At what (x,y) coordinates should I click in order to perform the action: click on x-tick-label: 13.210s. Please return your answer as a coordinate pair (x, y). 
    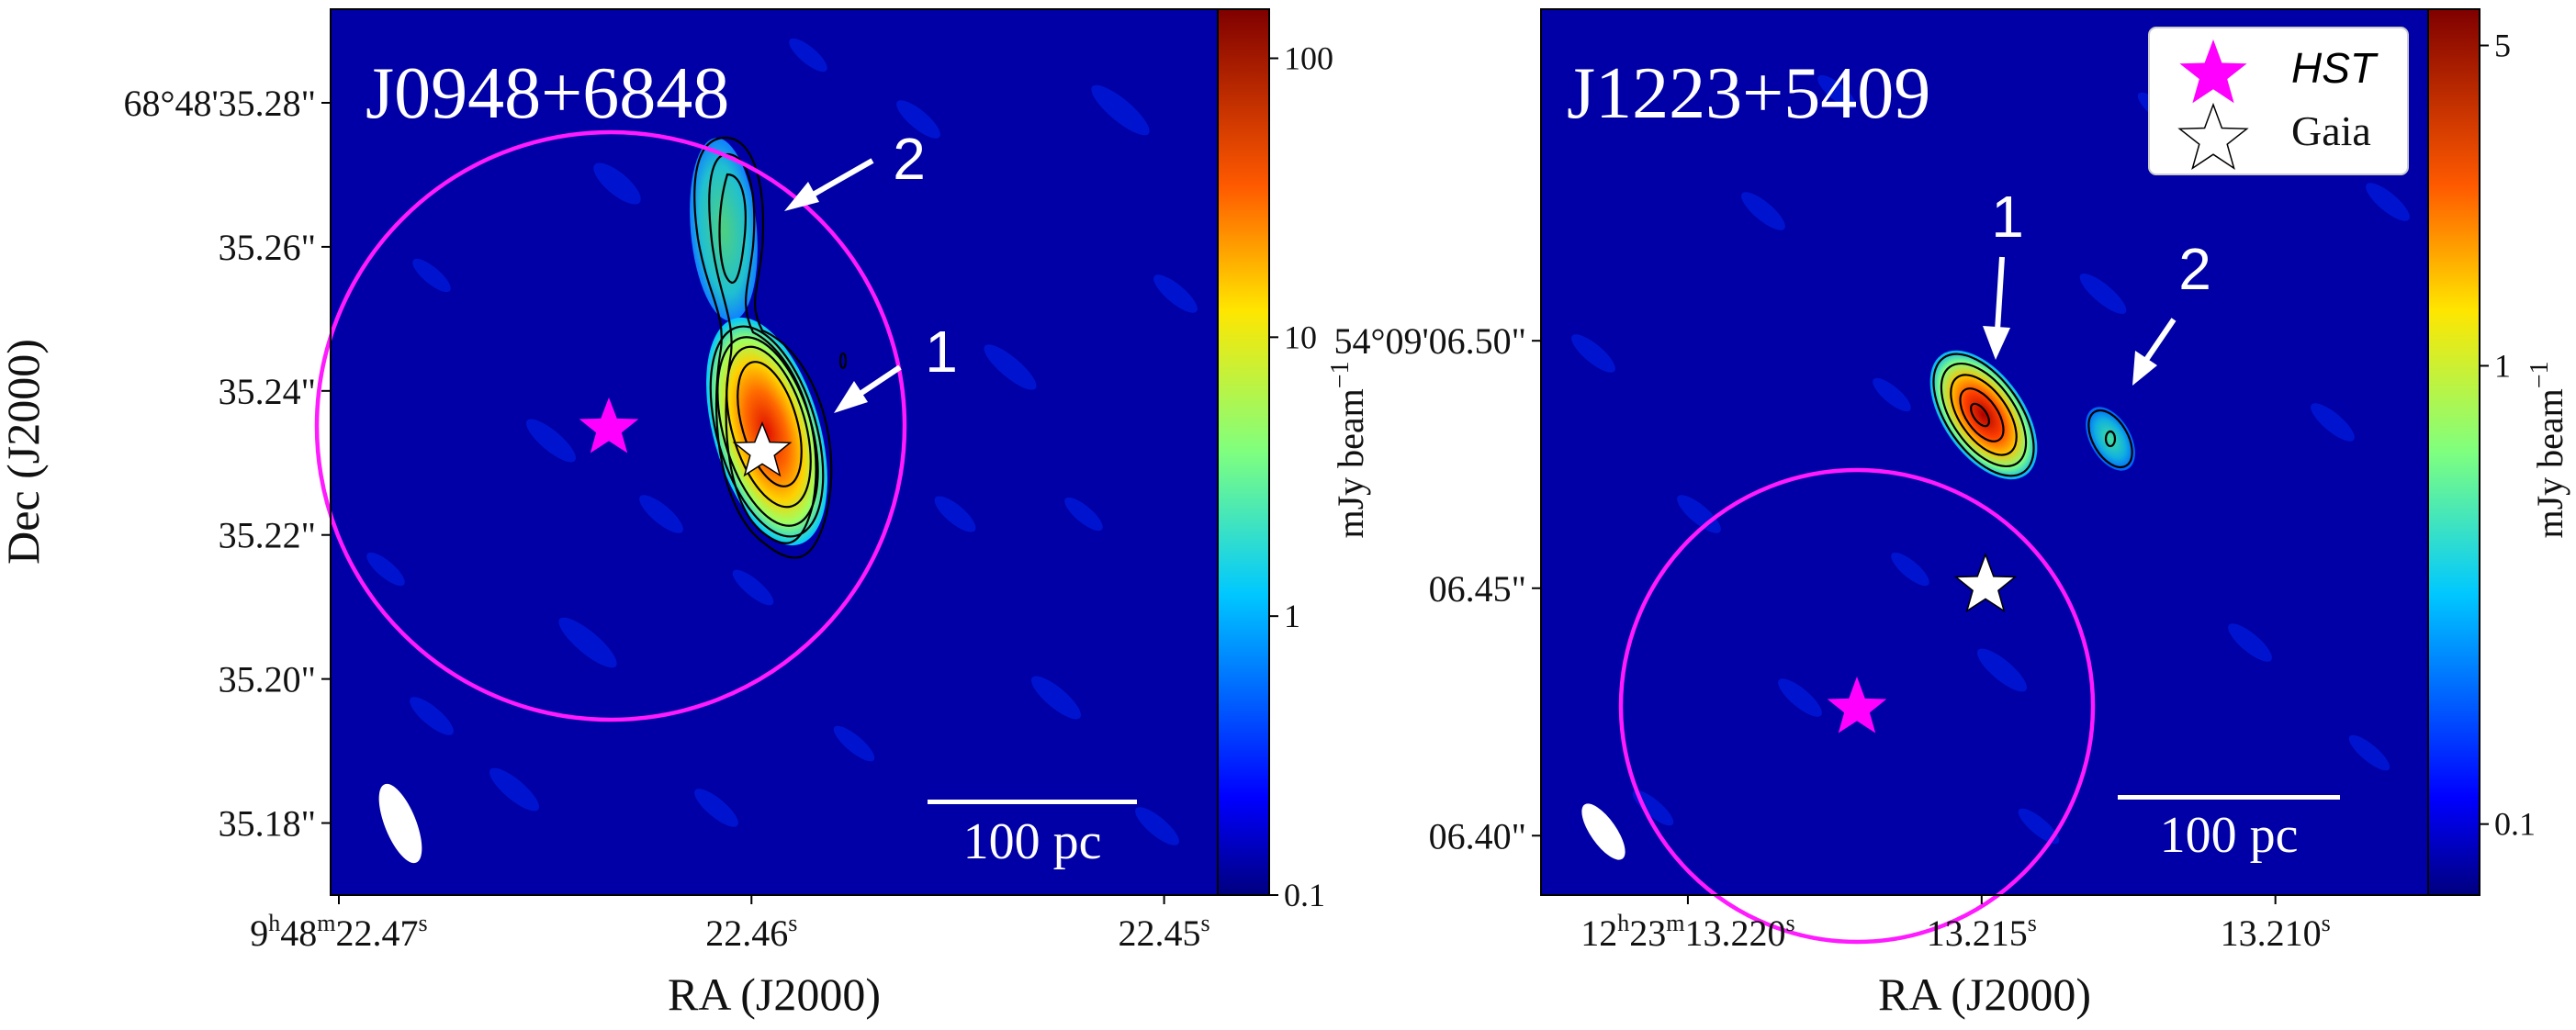
    Looking at the image, I should click on (2276, 932).